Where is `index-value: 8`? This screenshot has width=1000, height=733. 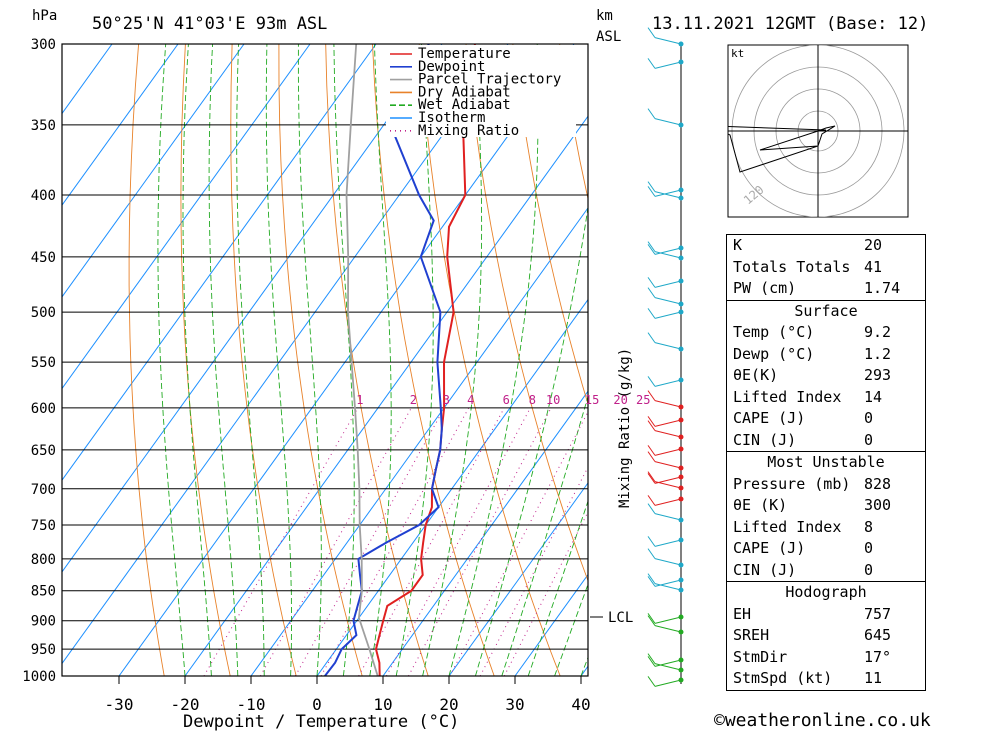
index-value: 8 is located at coordinates (869, 526).